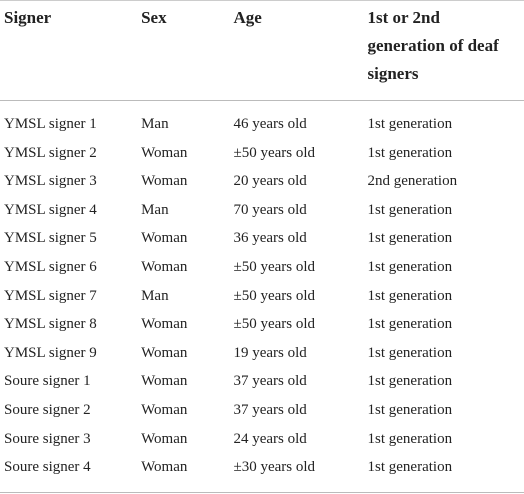 This screenshot has width=524, height=494. What do you see at coordinates (50, 152) in the screenshot?
I see `table-cell: YMSL signer 2` at bounding box center [50, 152].